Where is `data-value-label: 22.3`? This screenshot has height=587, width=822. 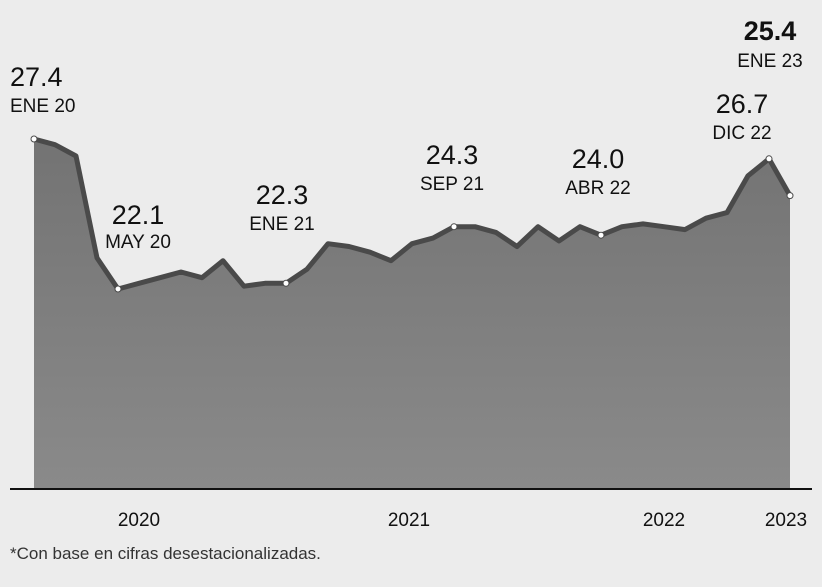 data-value-label: 22.3 is located at coordinates (282, 195).